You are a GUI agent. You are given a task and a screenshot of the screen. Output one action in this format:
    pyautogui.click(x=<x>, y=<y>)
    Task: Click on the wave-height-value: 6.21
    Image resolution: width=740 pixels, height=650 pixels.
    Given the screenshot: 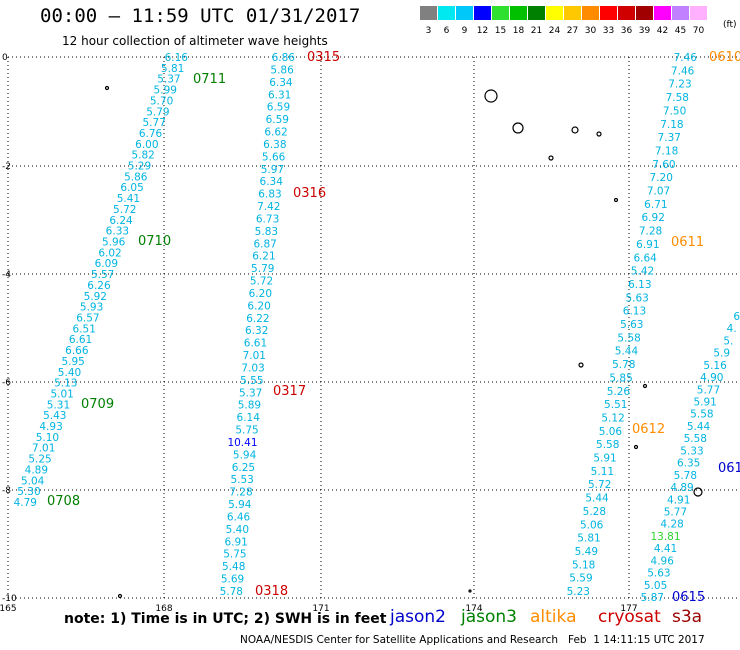 What is the action you would take?
    pyautogui.click(x=263, y=257)
    